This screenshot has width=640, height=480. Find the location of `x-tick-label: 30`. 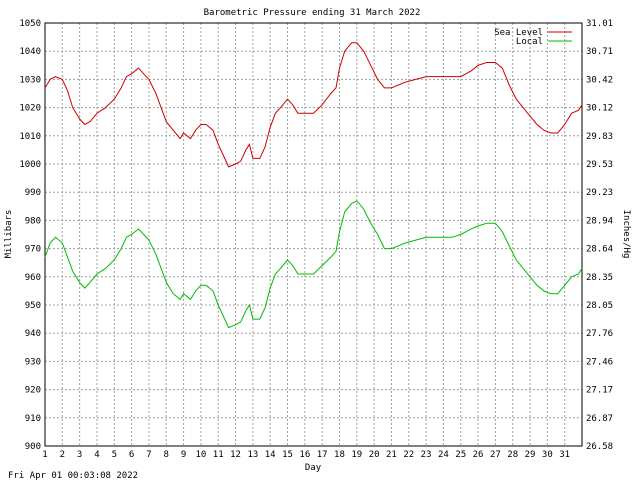

x-tick-label: 30 is located at coordinates (547, 455).